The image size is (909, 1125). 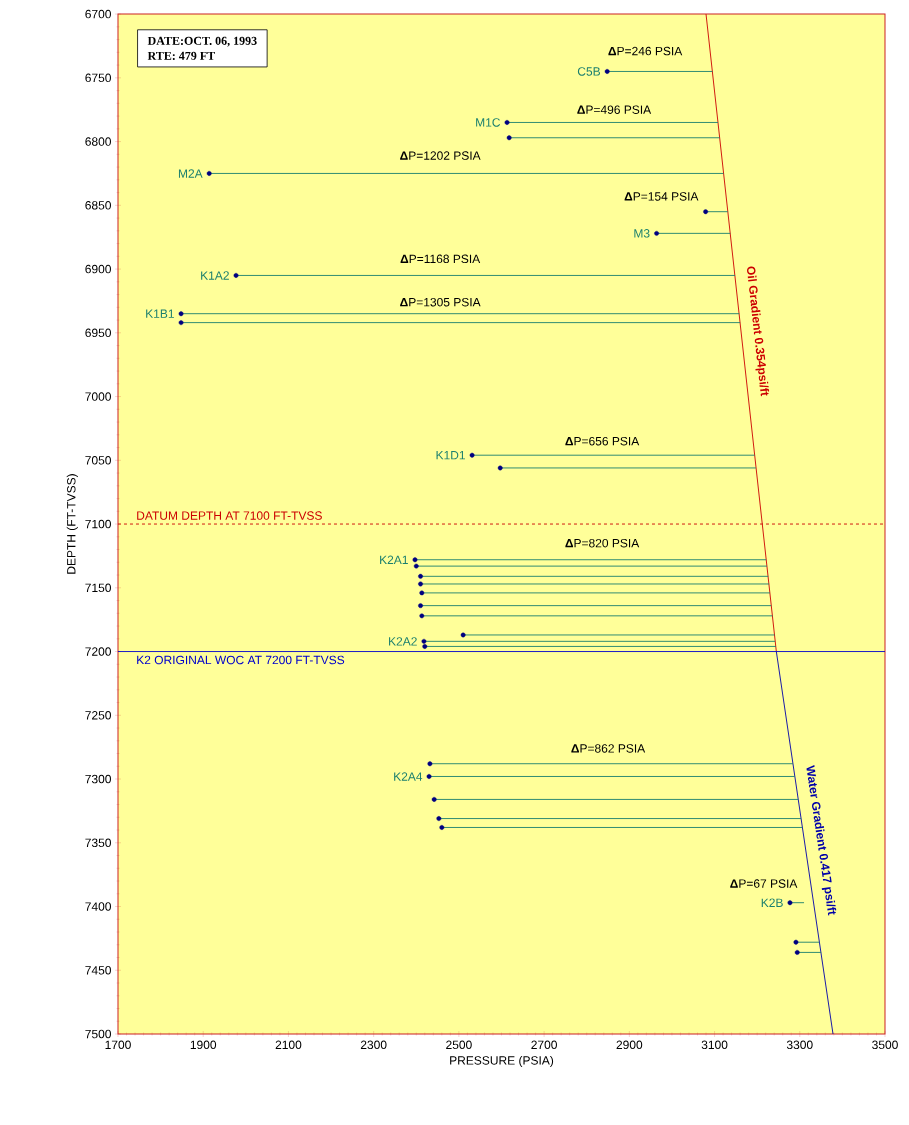 What do you see at coordinates (661, 196) in the screenshot?
I see `annotation: ΔP=154 PSIA` at bounding box center [661, 196].